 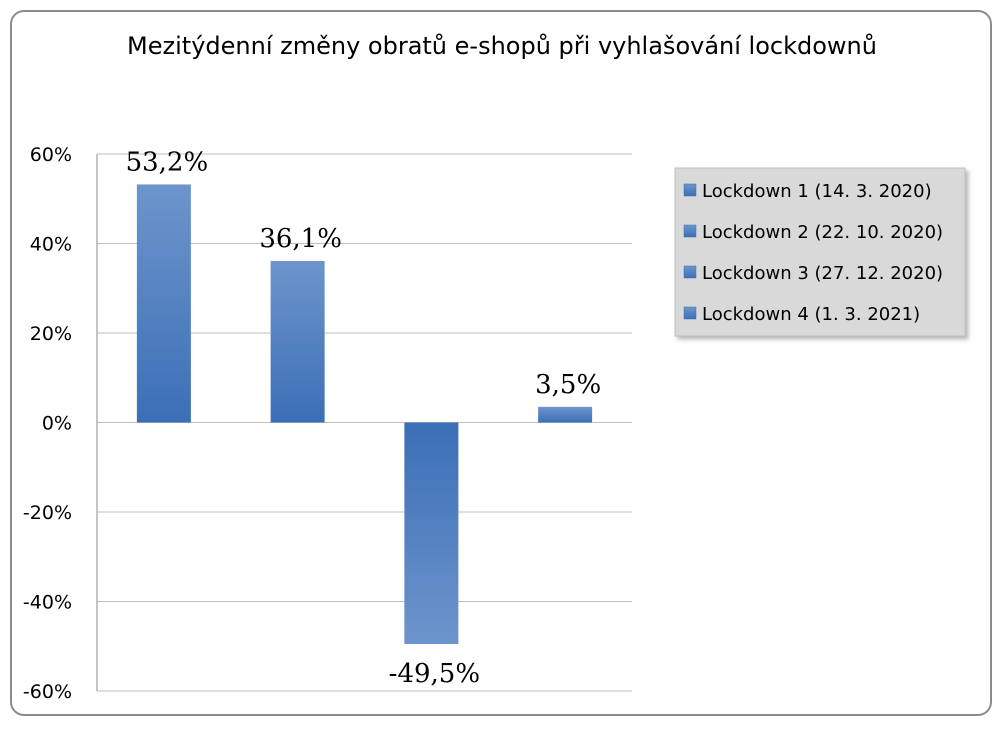 What do you see at coordinates (434, 674) in the screenshot?
I see `data-label-lockdown-3: -49,5%` at bounding box center [434, 674].